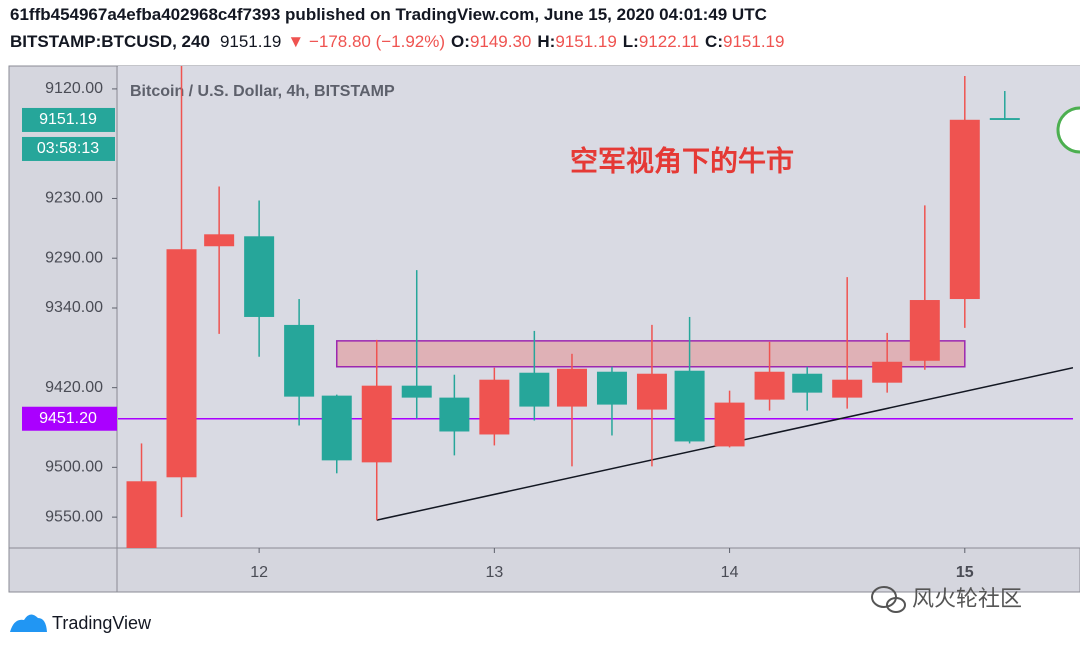 The image size is (1080, 651). What do you see at coordinates (28, 623) in the screenshot?
I see `logo-icon` at bounding box center [28, 623].